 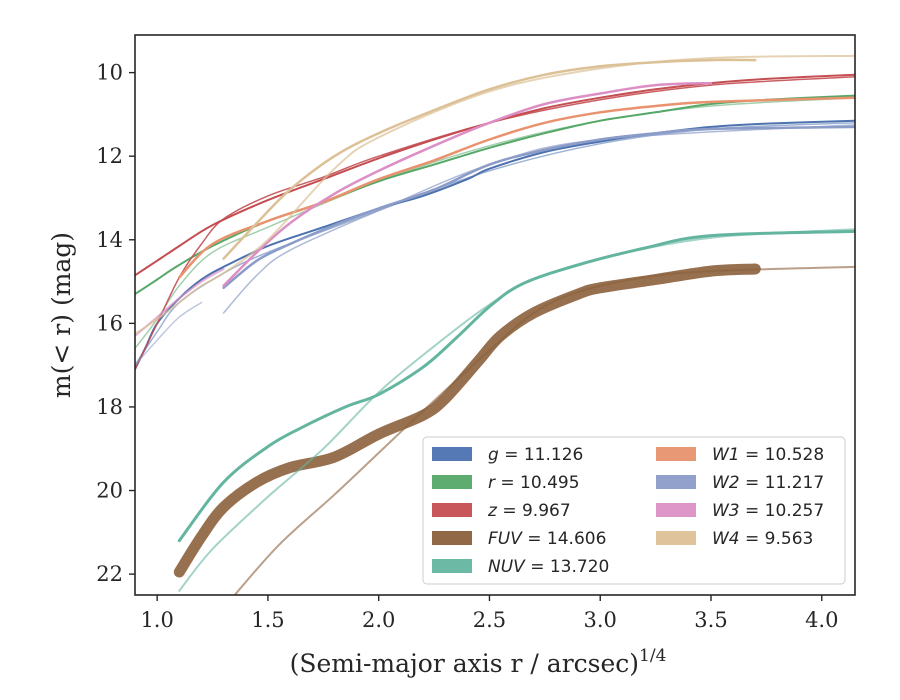 What do you see at coordinates (452, 482) in the screenshot?
I see `legend-swatch-r` at bounding box center [452, 482].